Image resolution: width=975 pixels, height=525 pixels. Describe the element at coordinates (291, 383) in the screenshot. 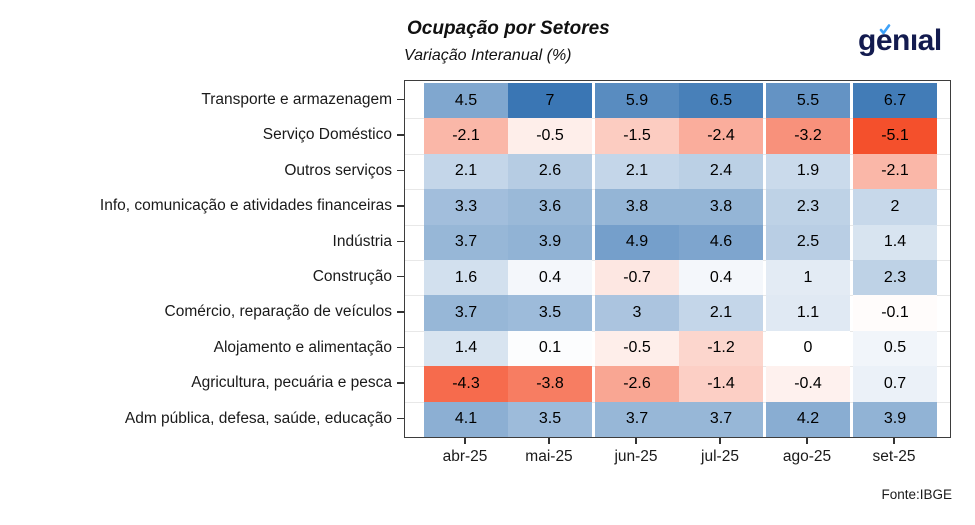

I see `y-axis-label: Agricultura, pecuária e pesca` at that location.